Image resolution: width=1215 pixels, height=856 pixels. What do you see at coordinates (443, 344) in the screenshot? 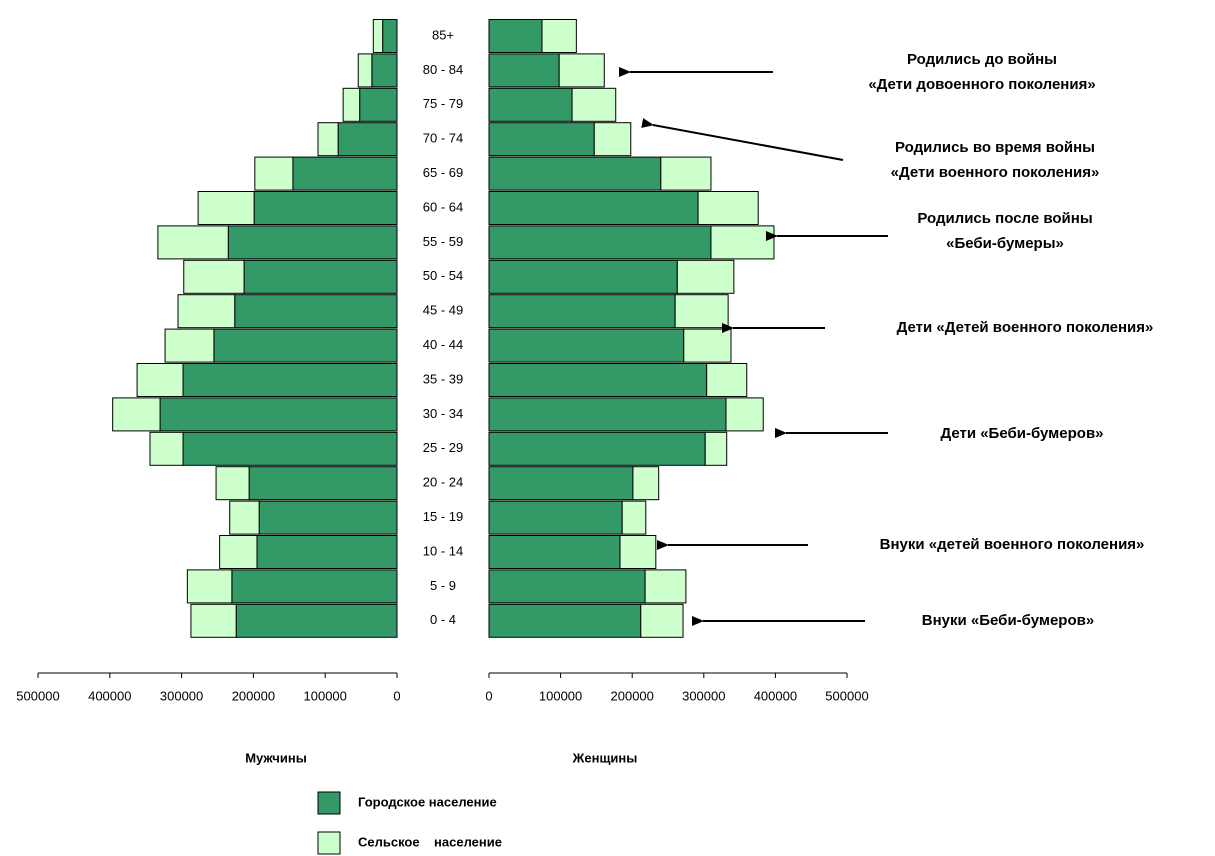
I see `category-label: 40 - 44` at bounding box center [443, 344].